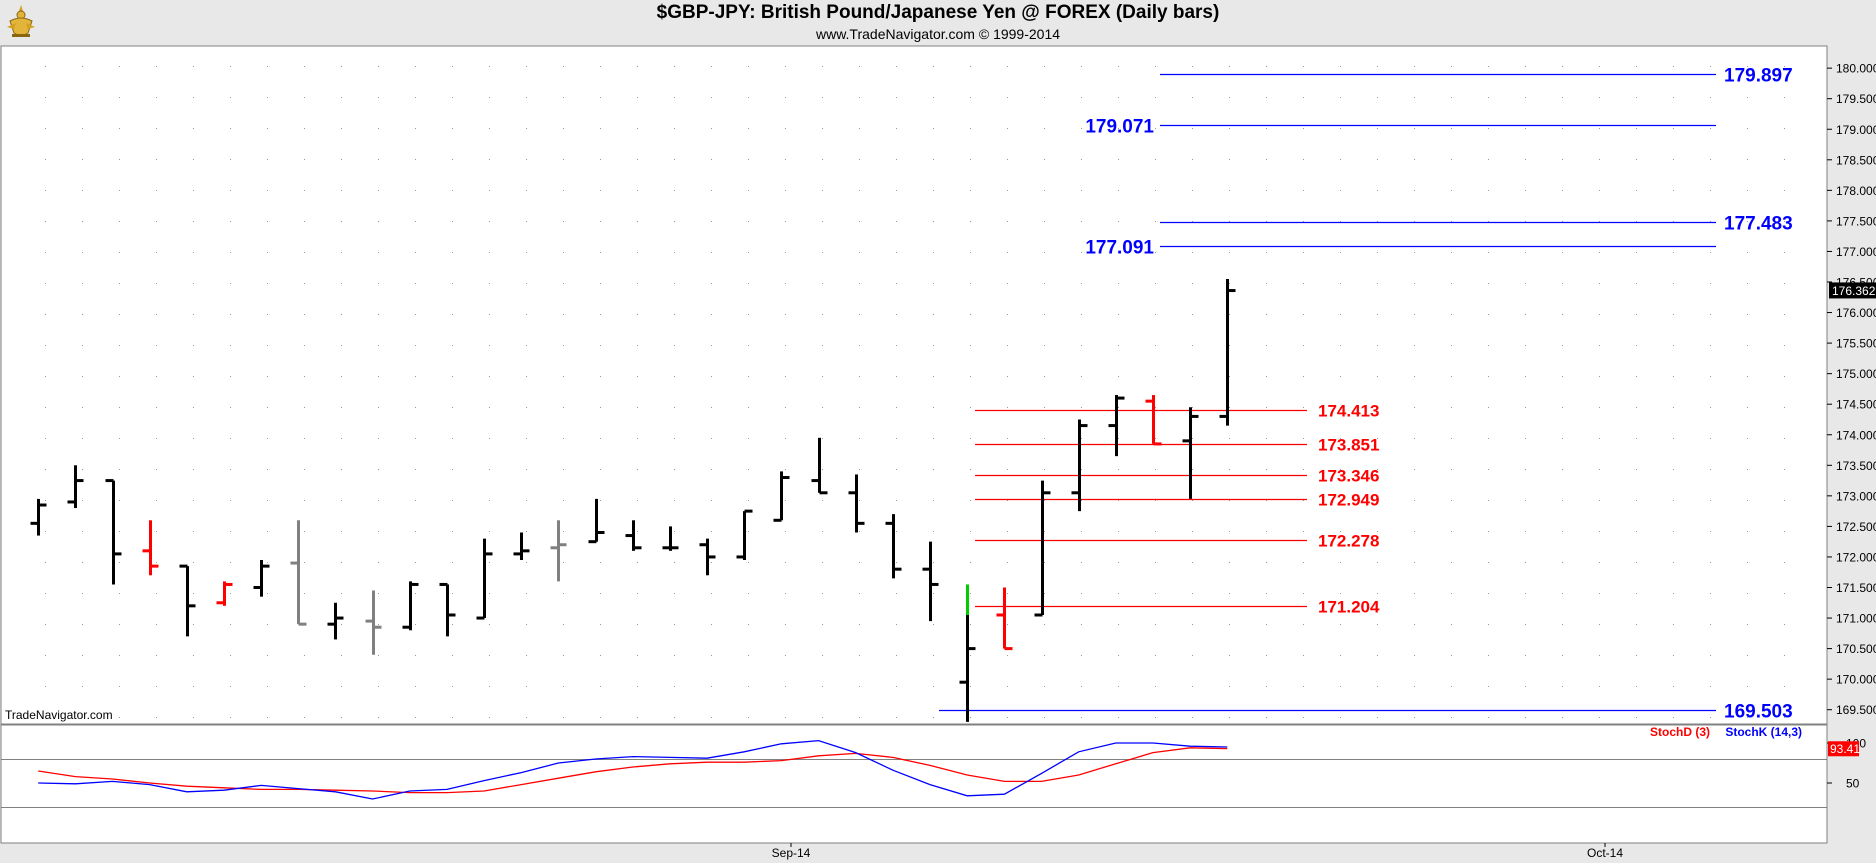 The image size is (1876, 863). What do you see at coordinates (1119, 247) in the screenshot?
I see `level-label: 177.091` at bounding box center [1119, 247].